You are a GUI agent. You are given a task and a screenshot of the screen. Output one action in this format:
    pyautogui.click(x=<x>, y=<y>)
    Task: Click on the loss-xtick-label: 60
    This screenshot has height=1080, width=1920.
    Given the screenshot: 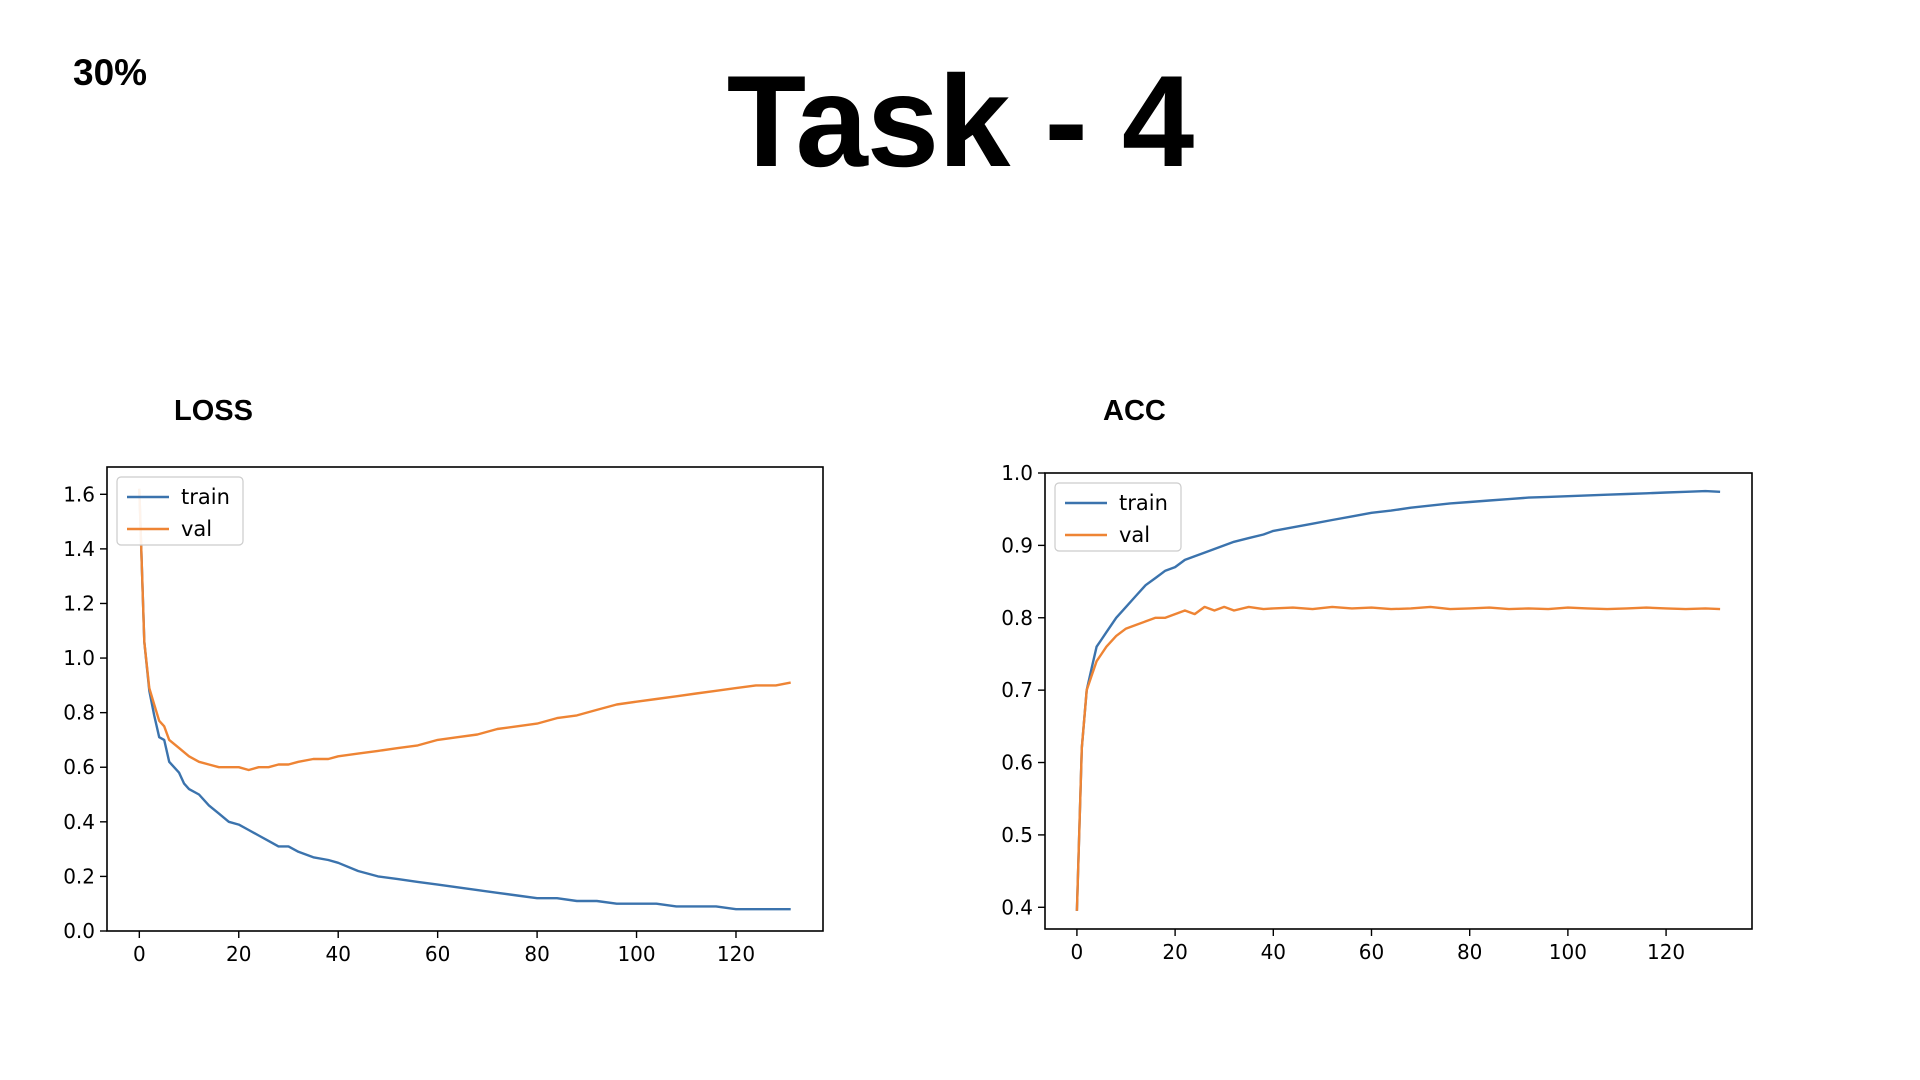 What is the action you would take?
    pyautogui.click(x=437, y=954)
    